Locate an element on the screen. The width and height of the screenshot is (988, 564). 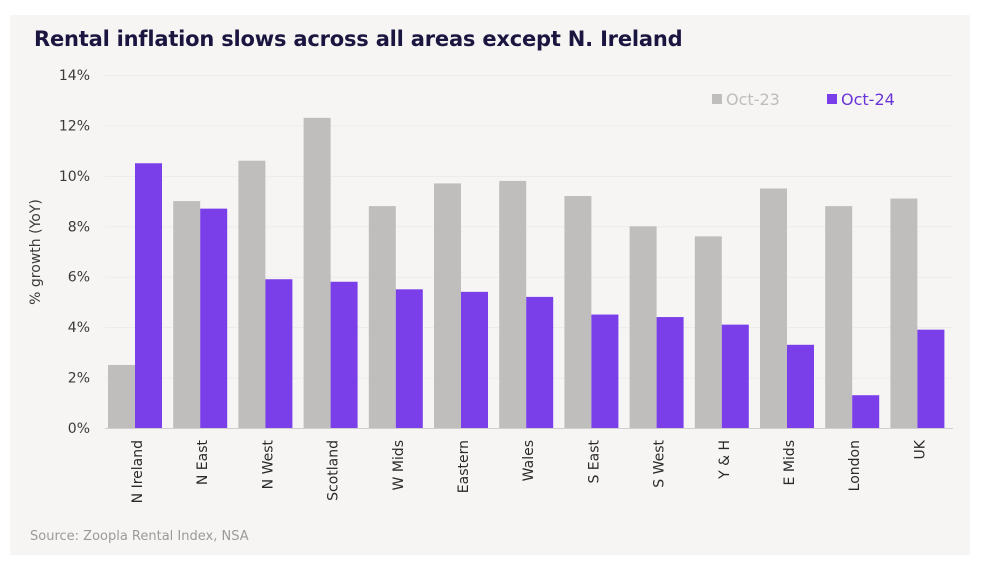
x-category-label: E Mids is located at coordinates (790, 462).